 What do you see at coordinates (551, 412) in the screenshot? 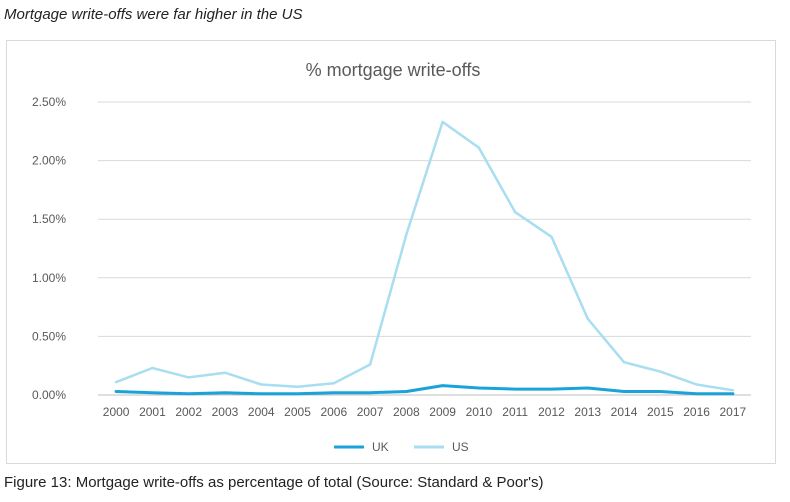
I see `x-tick-label: 2012` at bounding box center [551, 412].